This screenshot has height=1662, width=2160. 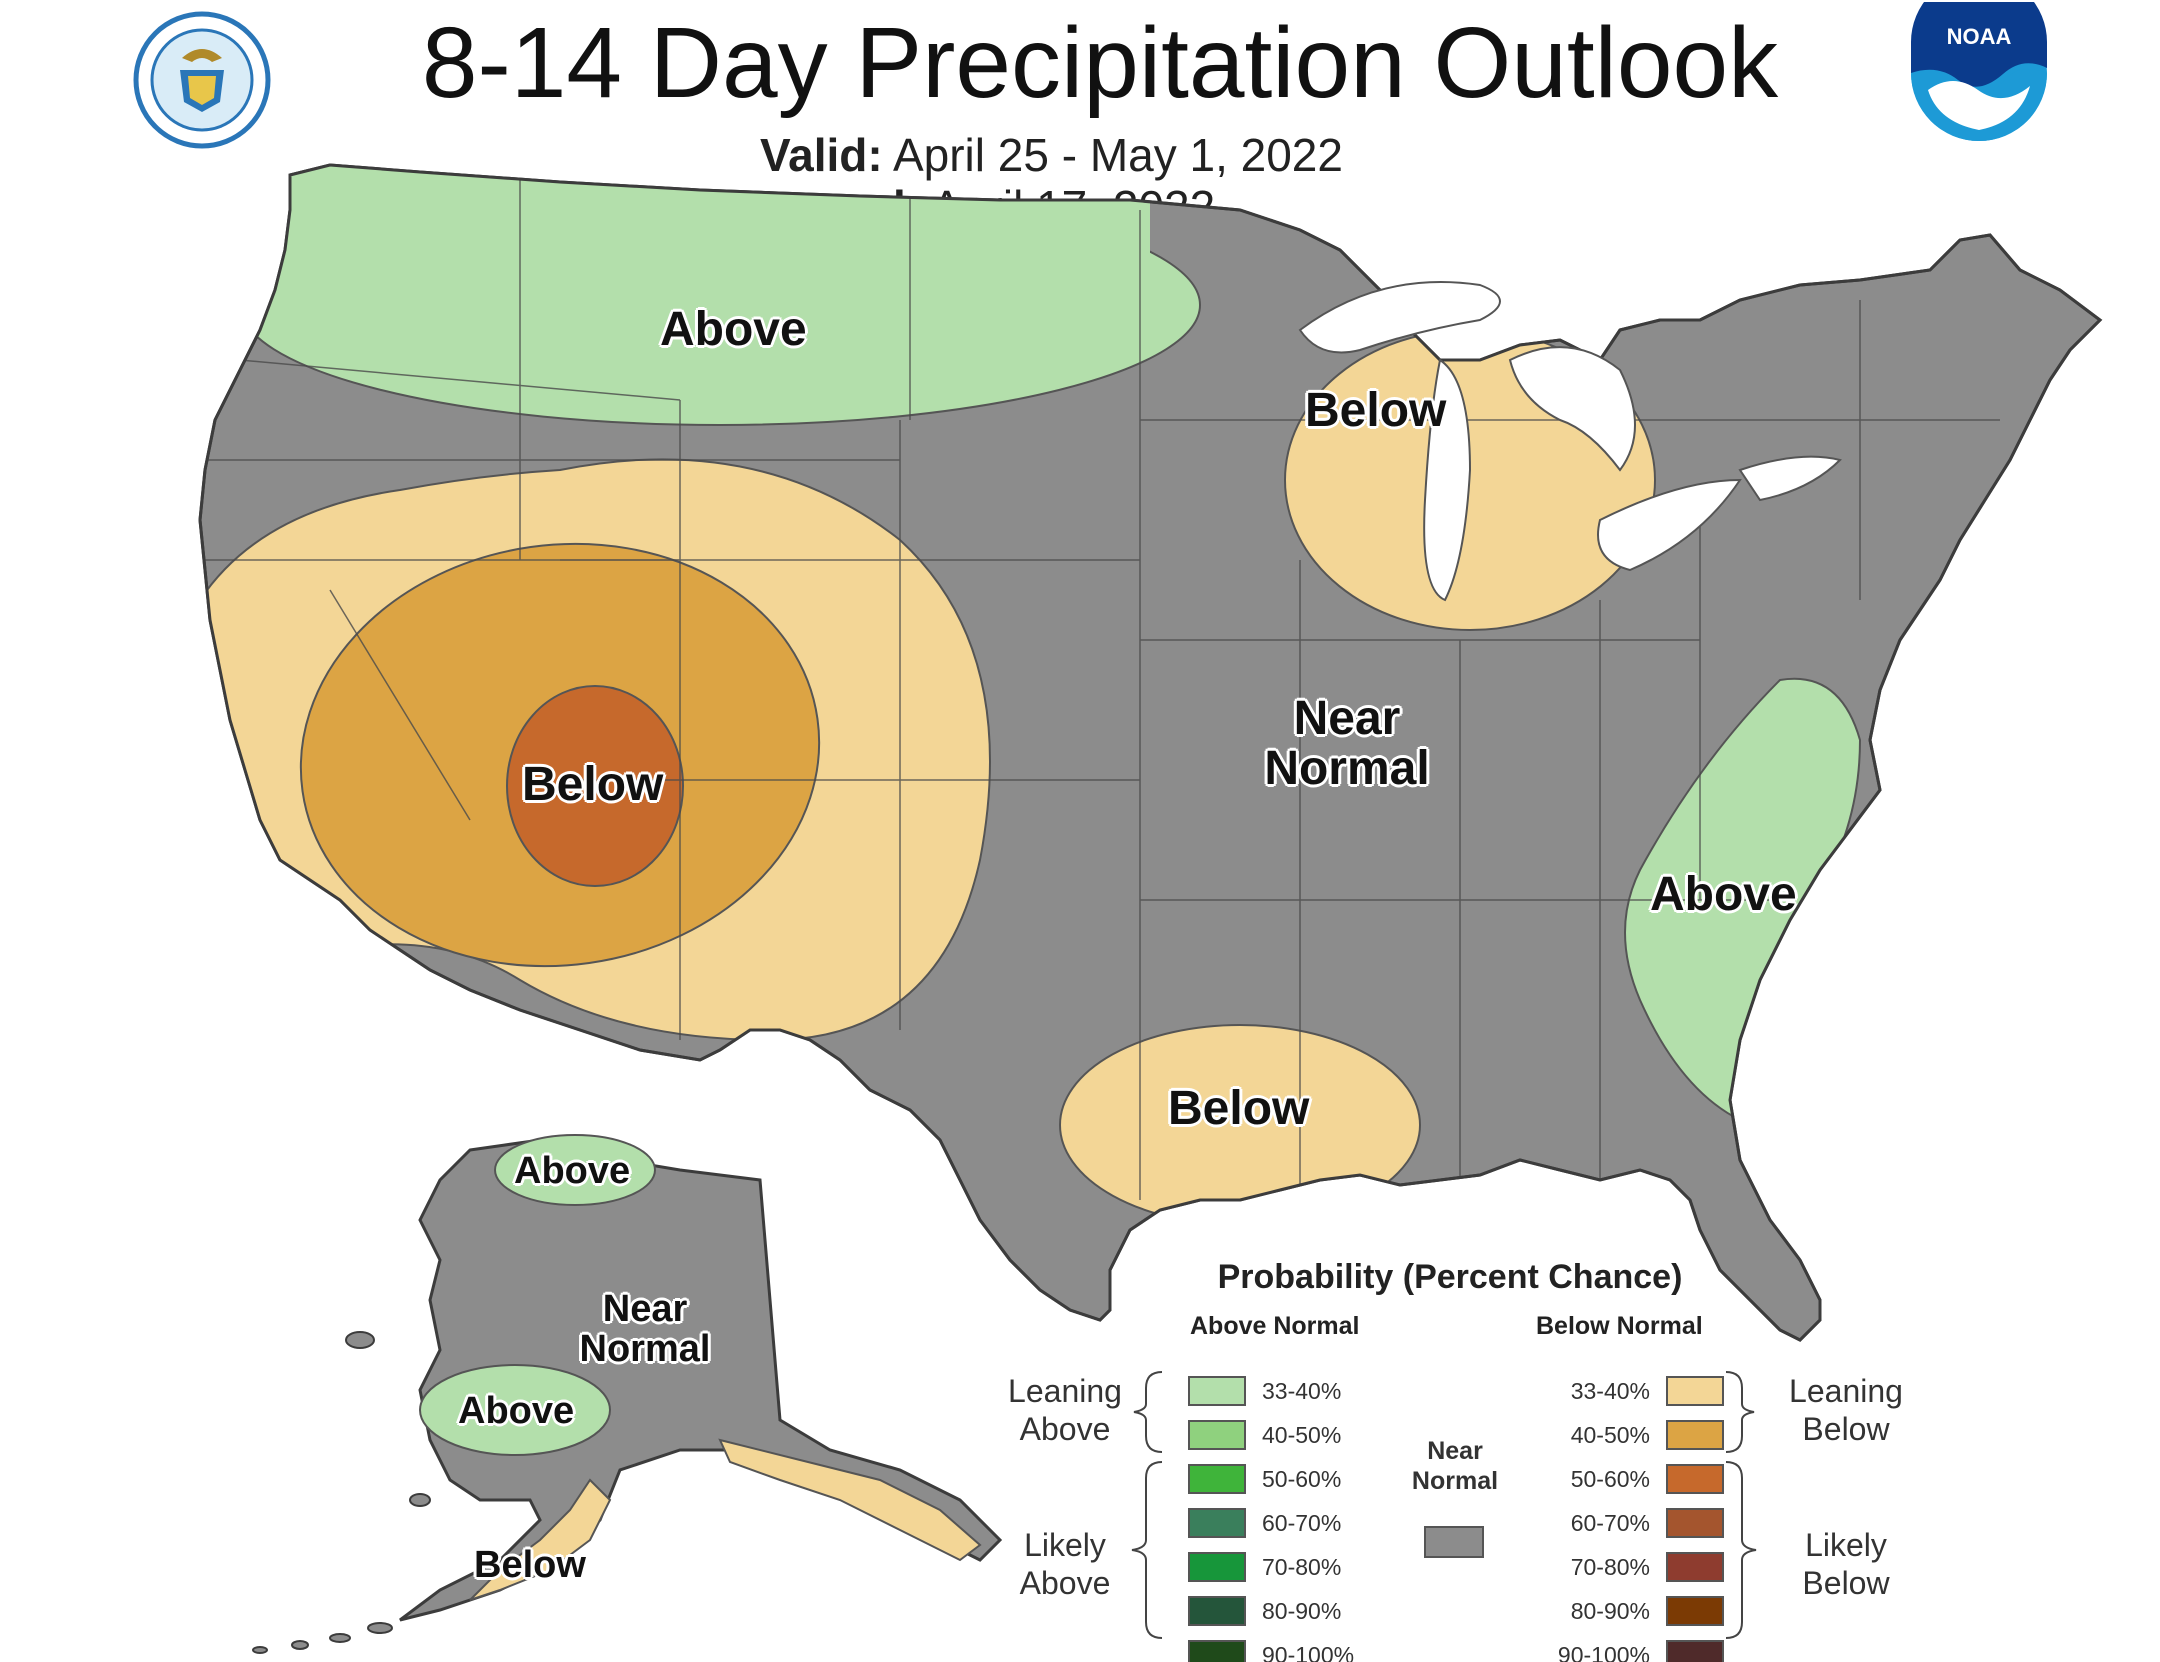 I want to click on alaska-west-above-area, so click(x=515, y=1410).